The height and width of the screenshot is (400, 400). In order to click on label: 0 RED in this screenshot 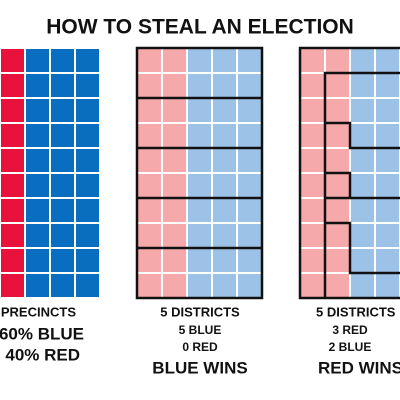, I will do `click(200, 347)`.